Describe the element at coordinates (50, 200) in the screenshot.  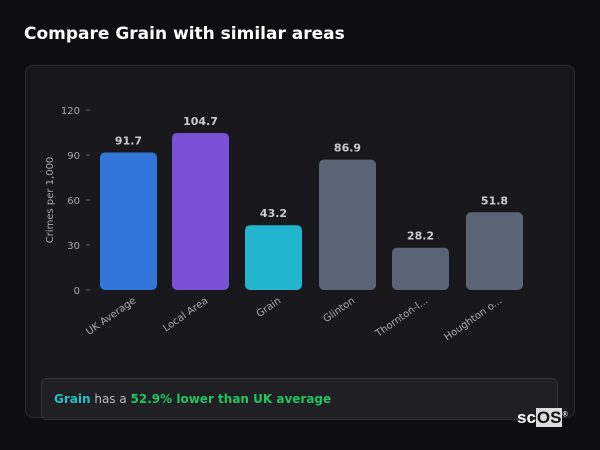
I see `y-axis-label: Crimes per 1,000` at that location.